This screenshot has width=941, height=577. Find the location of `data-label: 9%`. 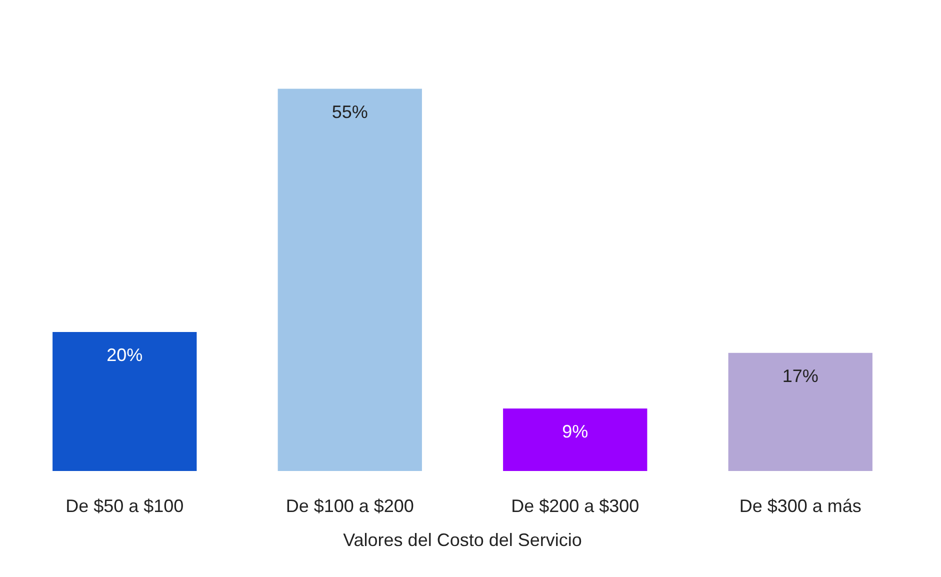

data-label: 9% is located at coordinates (575, 431).